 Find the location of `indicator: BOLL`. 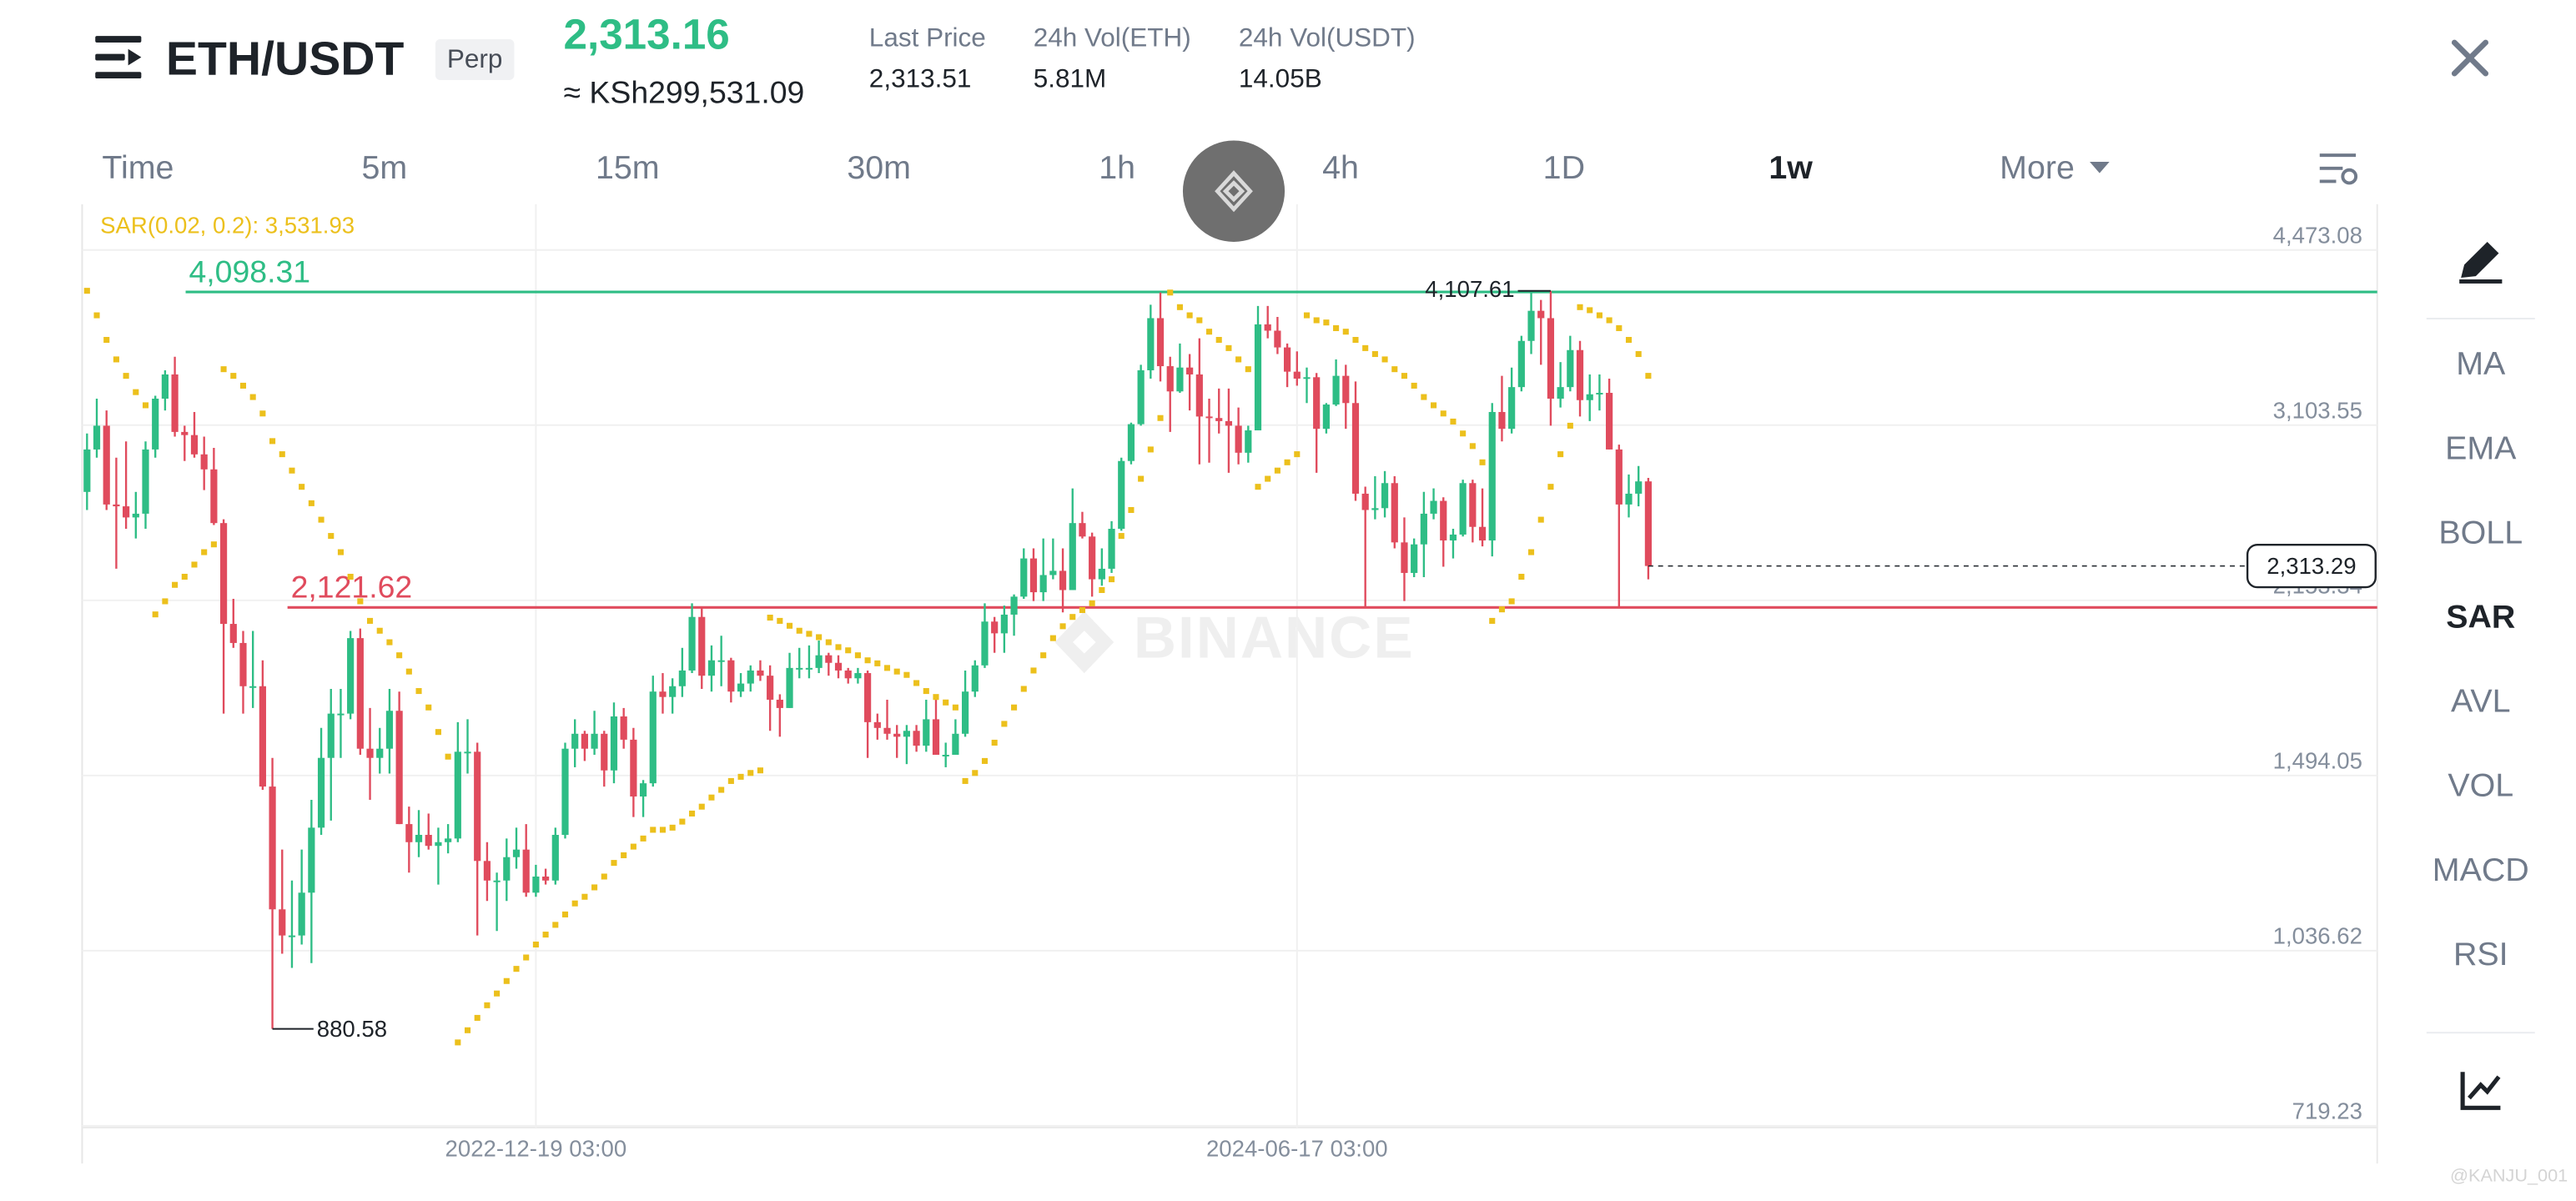

indicator: BOLL is located at coordinates (2480, 532).